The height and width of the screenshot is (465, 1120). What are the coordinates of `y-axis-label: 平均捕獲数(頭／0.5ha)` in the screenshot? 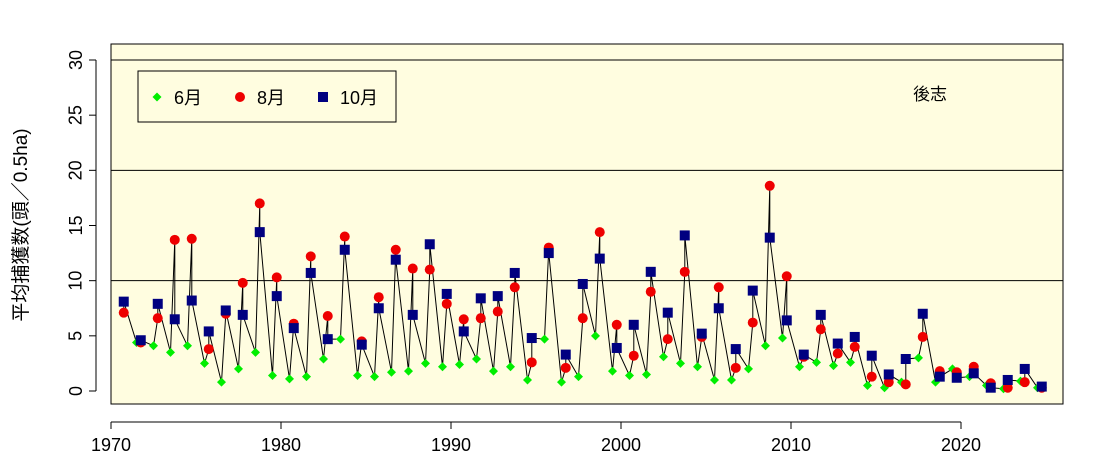 It's located at (21, 224).